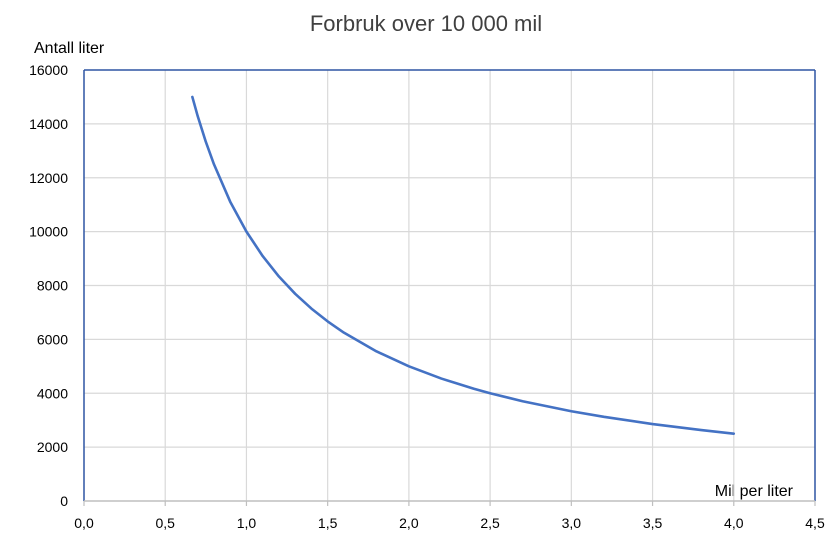  What do you see at coordinates (48, 70) in the screenshot?
I see `y-tick-label: 16000` at bounding box center [48, 70].